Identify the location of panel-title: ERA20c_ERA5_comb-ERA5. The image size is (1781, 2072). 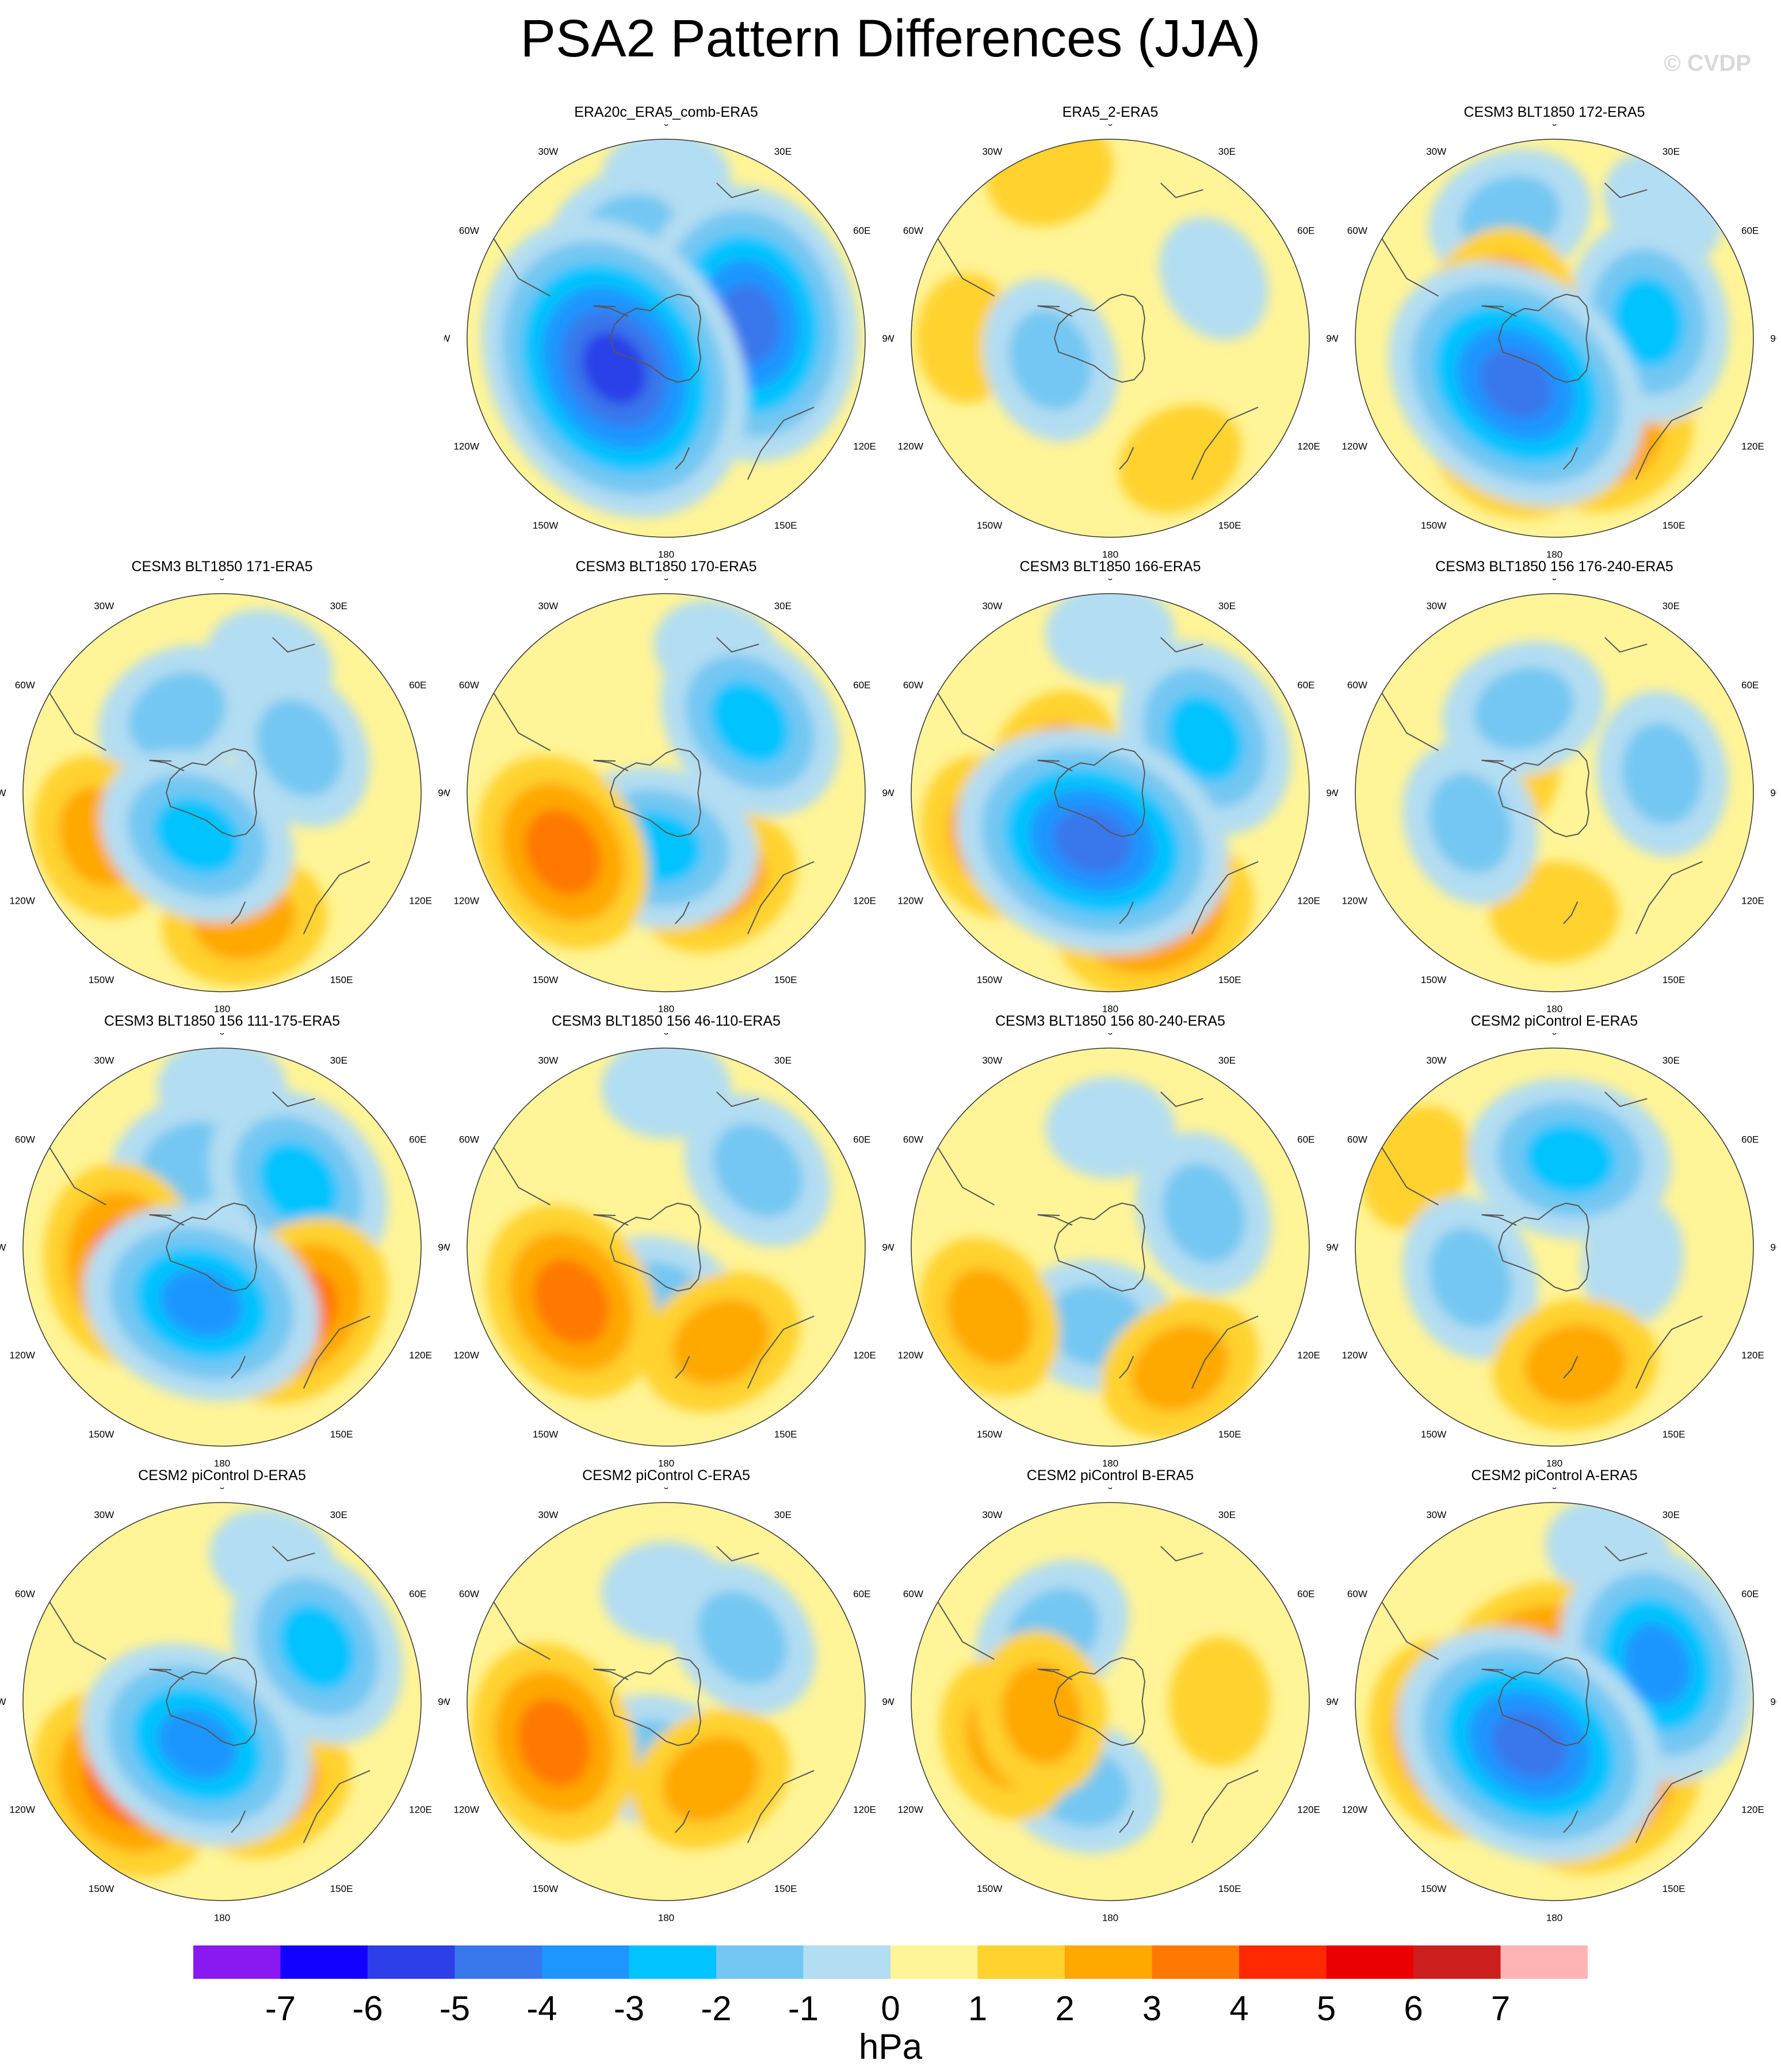
(666, 112).